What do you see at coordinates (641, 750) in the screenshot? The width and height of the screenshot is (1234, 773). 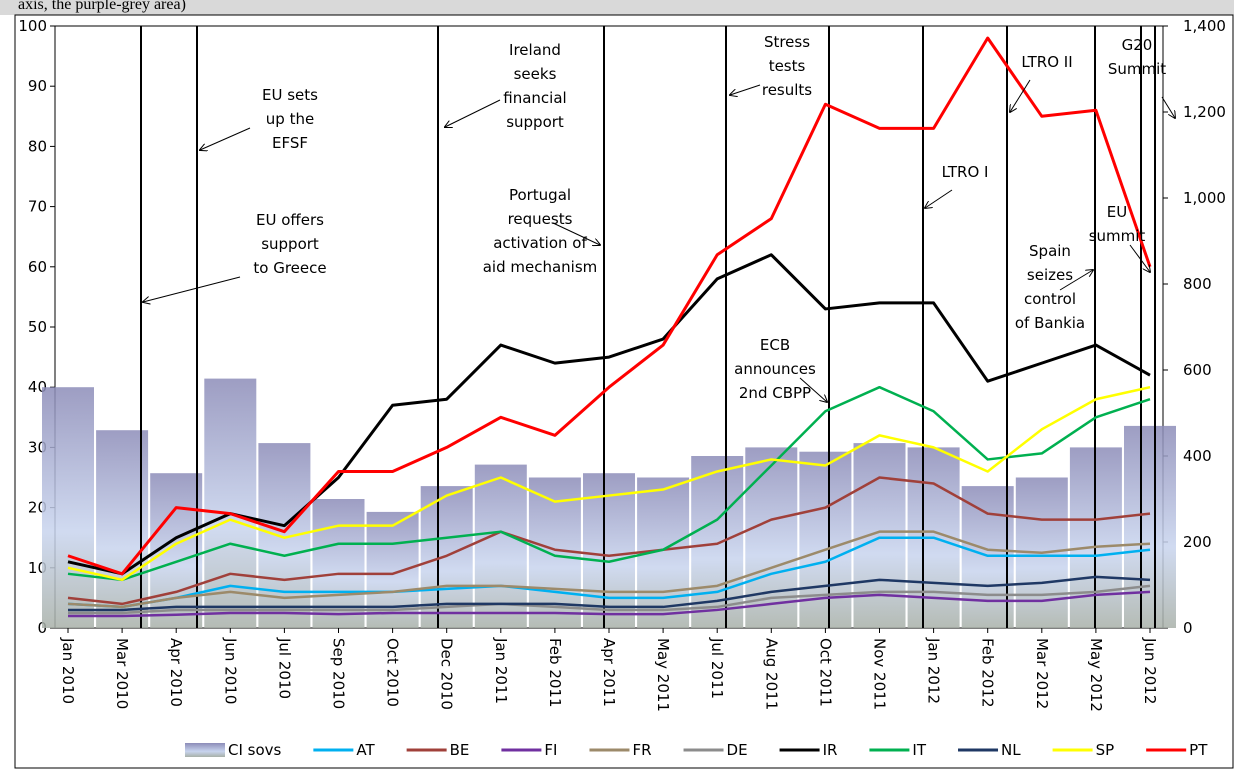 I see `legend-label: FR` at bounding box center [641, 750].